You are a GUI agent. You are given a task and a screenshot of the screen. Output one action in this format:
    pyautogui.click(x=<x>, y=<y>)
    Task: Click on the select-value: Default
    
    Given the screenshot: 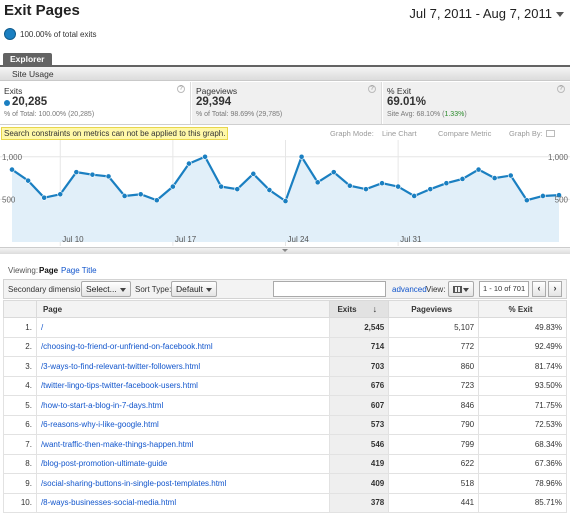 What is the action you would take?
    pyautogui.click(x=189, y=289)
    